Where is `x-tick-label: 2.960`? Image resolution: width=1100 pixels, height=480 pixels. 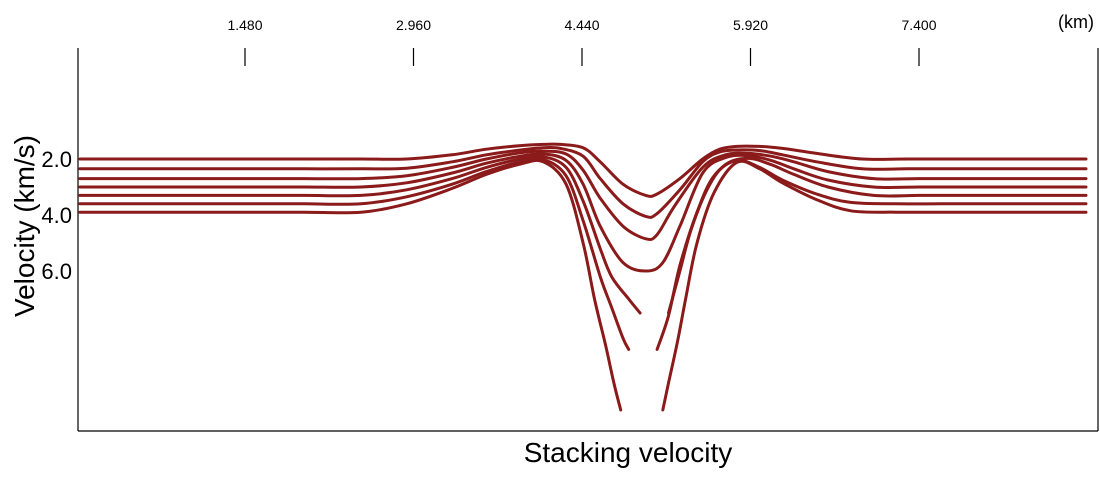 x-tick-label: 2.960 is located at coordinates (413, 25).